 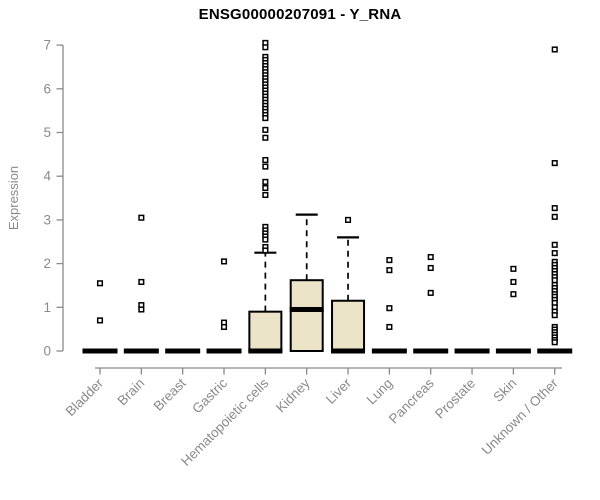 What do you see at coordinates (300, 14) in the screenshot?
I see `chart-title: ENSG00000207091 - Y_RNA` at bounding box center [300, 14].